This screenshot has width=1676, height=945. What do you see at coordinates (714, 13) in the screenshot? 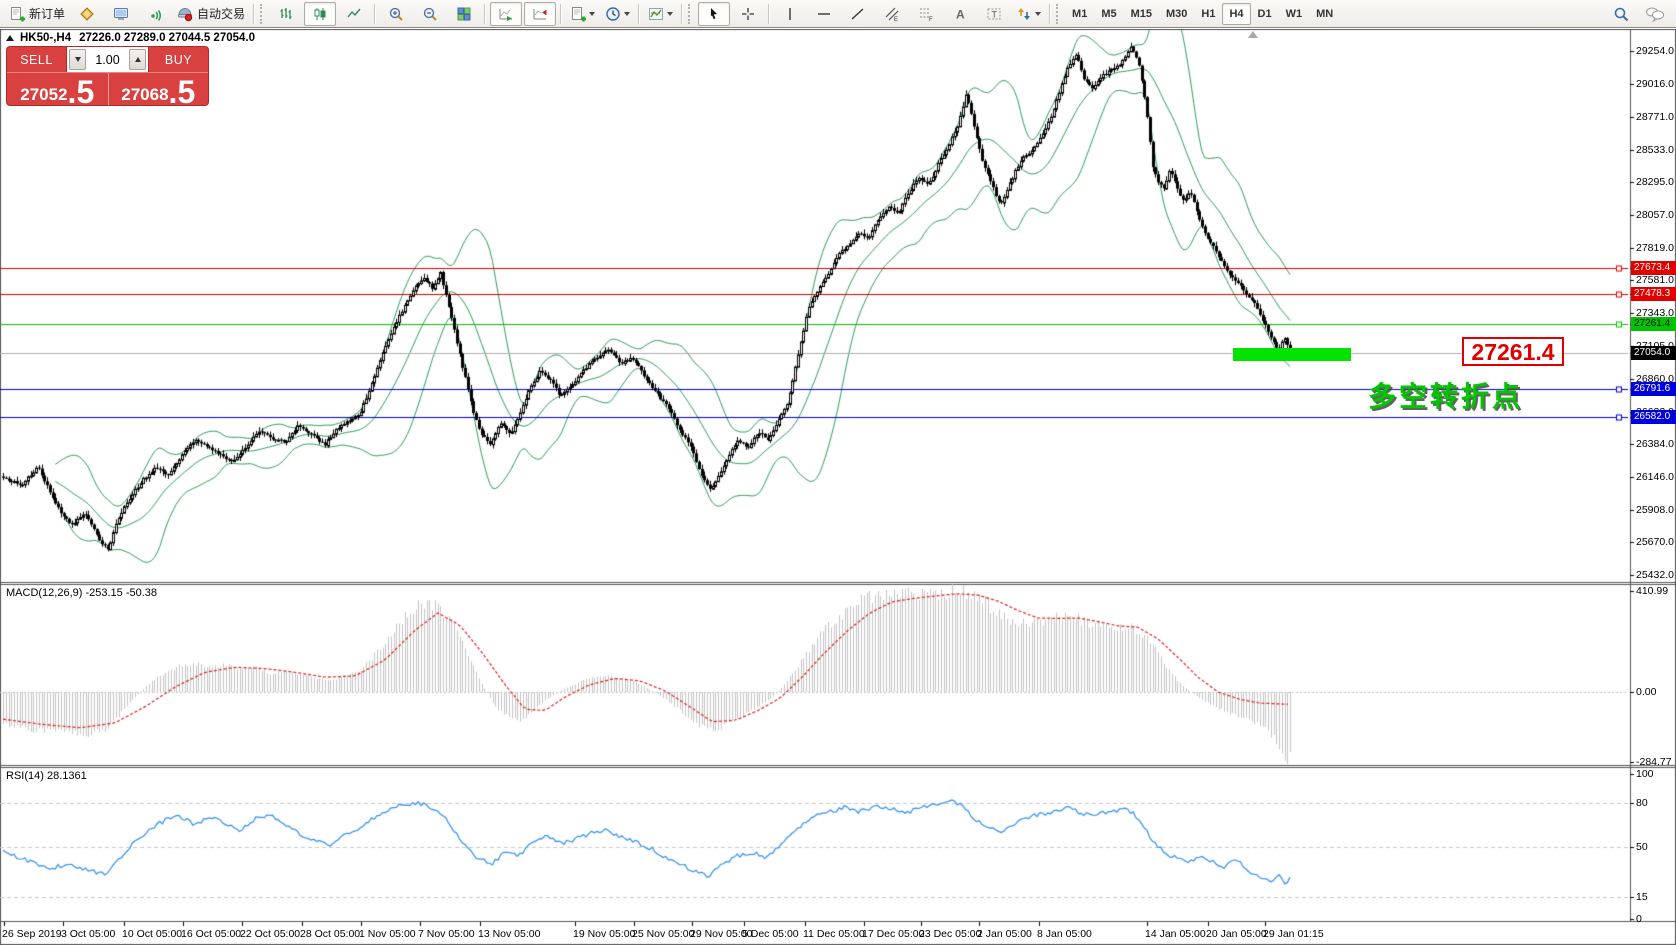
I see `cursor-button` at bounding box center [714, 13].